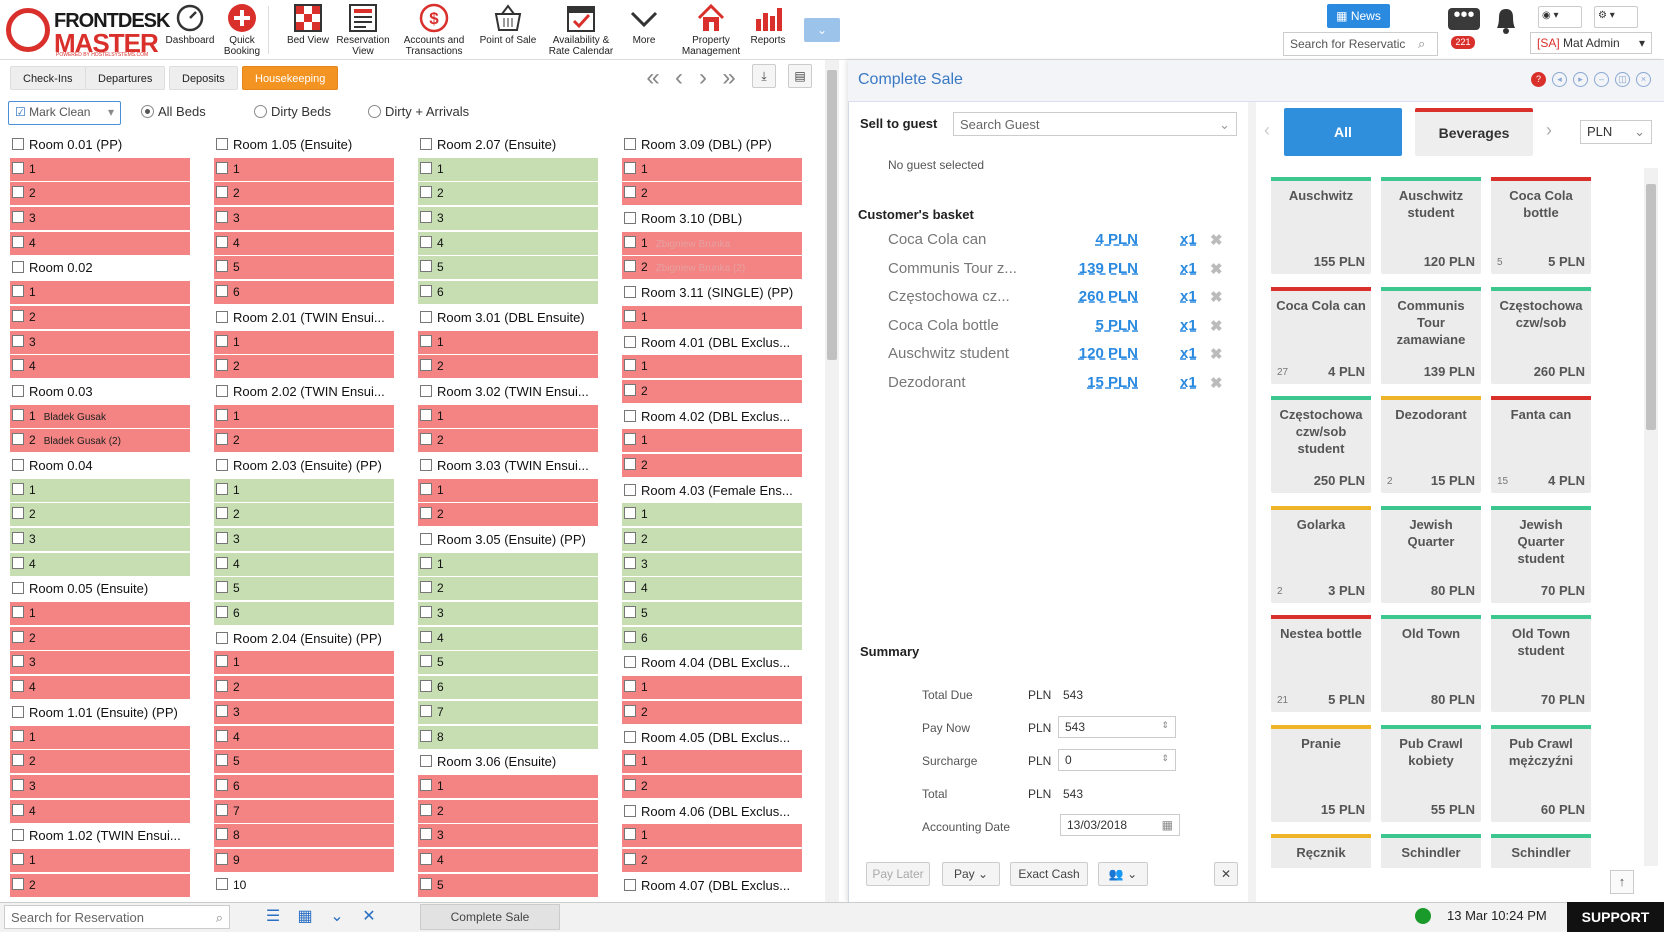  I want to click on basket-item-price: 139 PLN, so click(1108, 268).